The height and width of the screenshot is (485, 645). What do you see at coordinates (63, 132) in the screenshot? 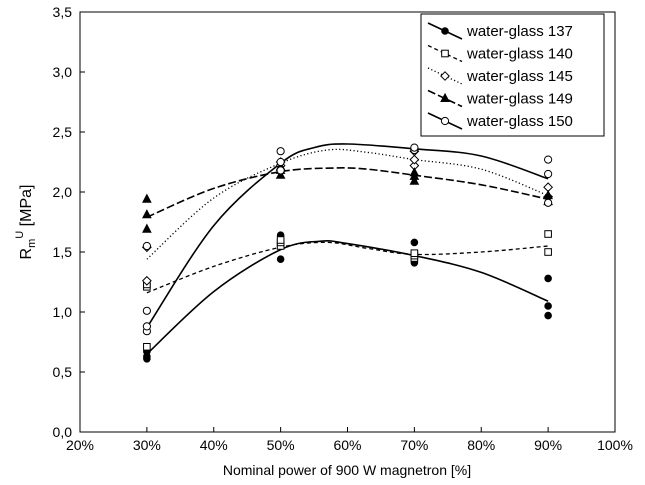
I see `y-tick-label: 2,5` at bounding box center [63, 132].